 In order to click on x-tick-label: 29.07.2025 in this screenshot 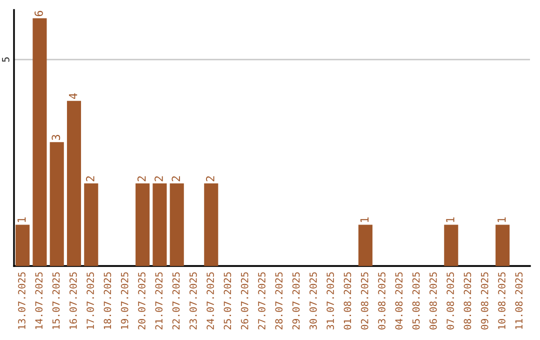, I will do `click(296, 301)`.